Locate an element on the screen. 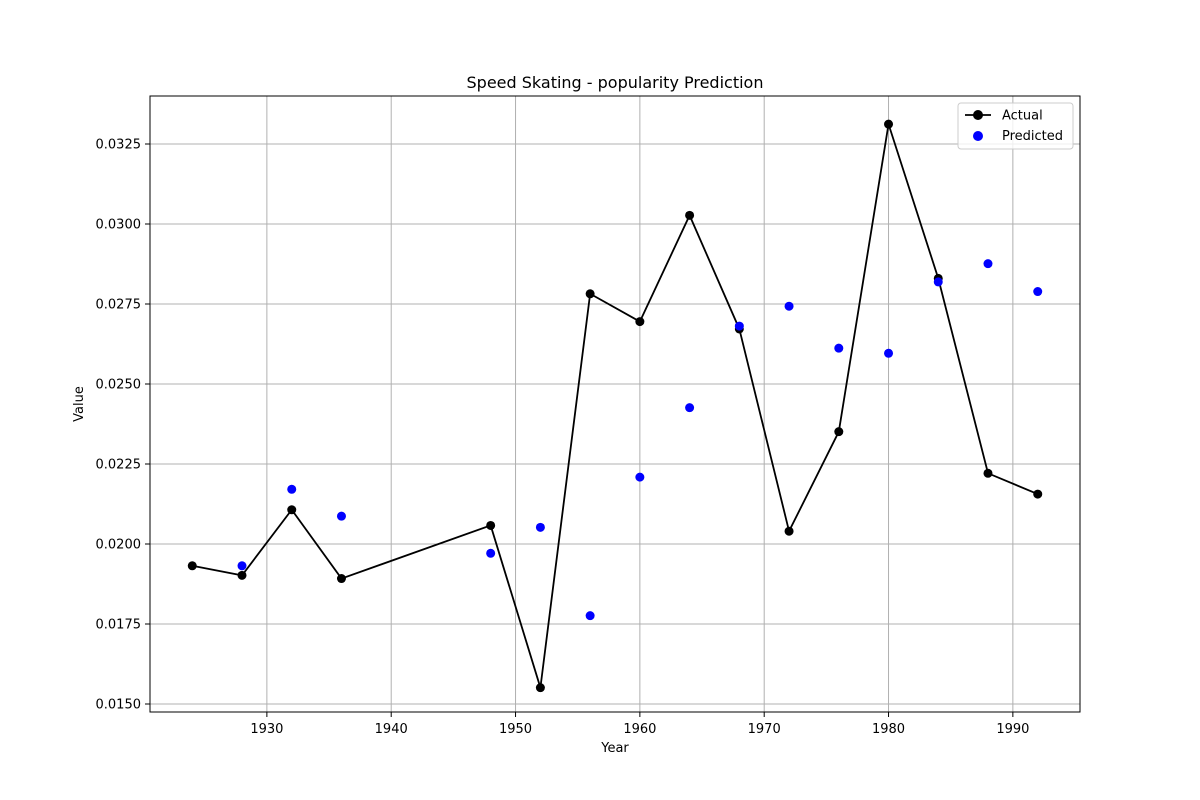 The image size is (1200, 800). y-tick-label: 0.0200 is located at coordinates (119, 545).